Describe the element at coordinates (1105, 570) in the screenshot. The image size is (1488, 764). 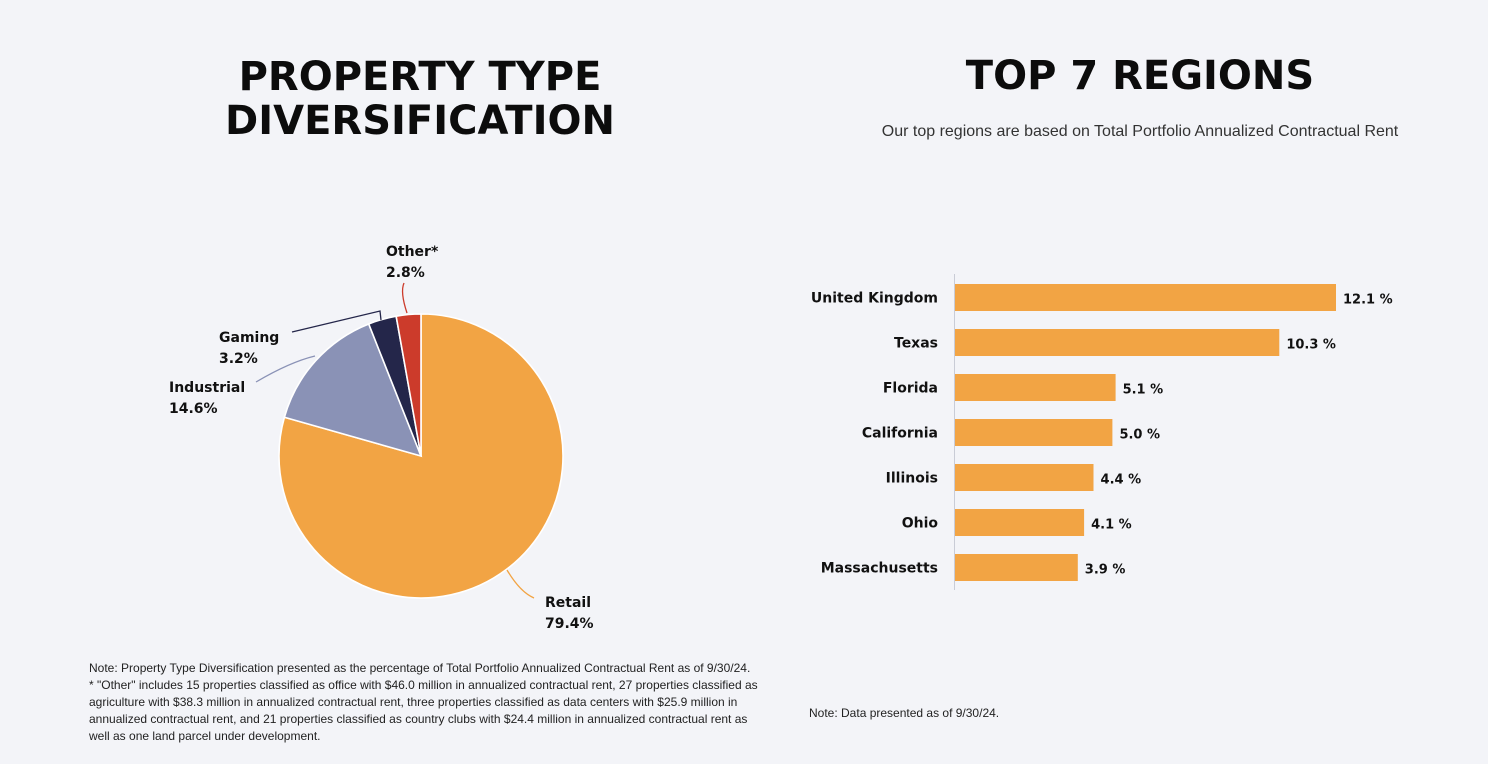
I see `bar-value-massachusetts: 3.9 %` at that location.